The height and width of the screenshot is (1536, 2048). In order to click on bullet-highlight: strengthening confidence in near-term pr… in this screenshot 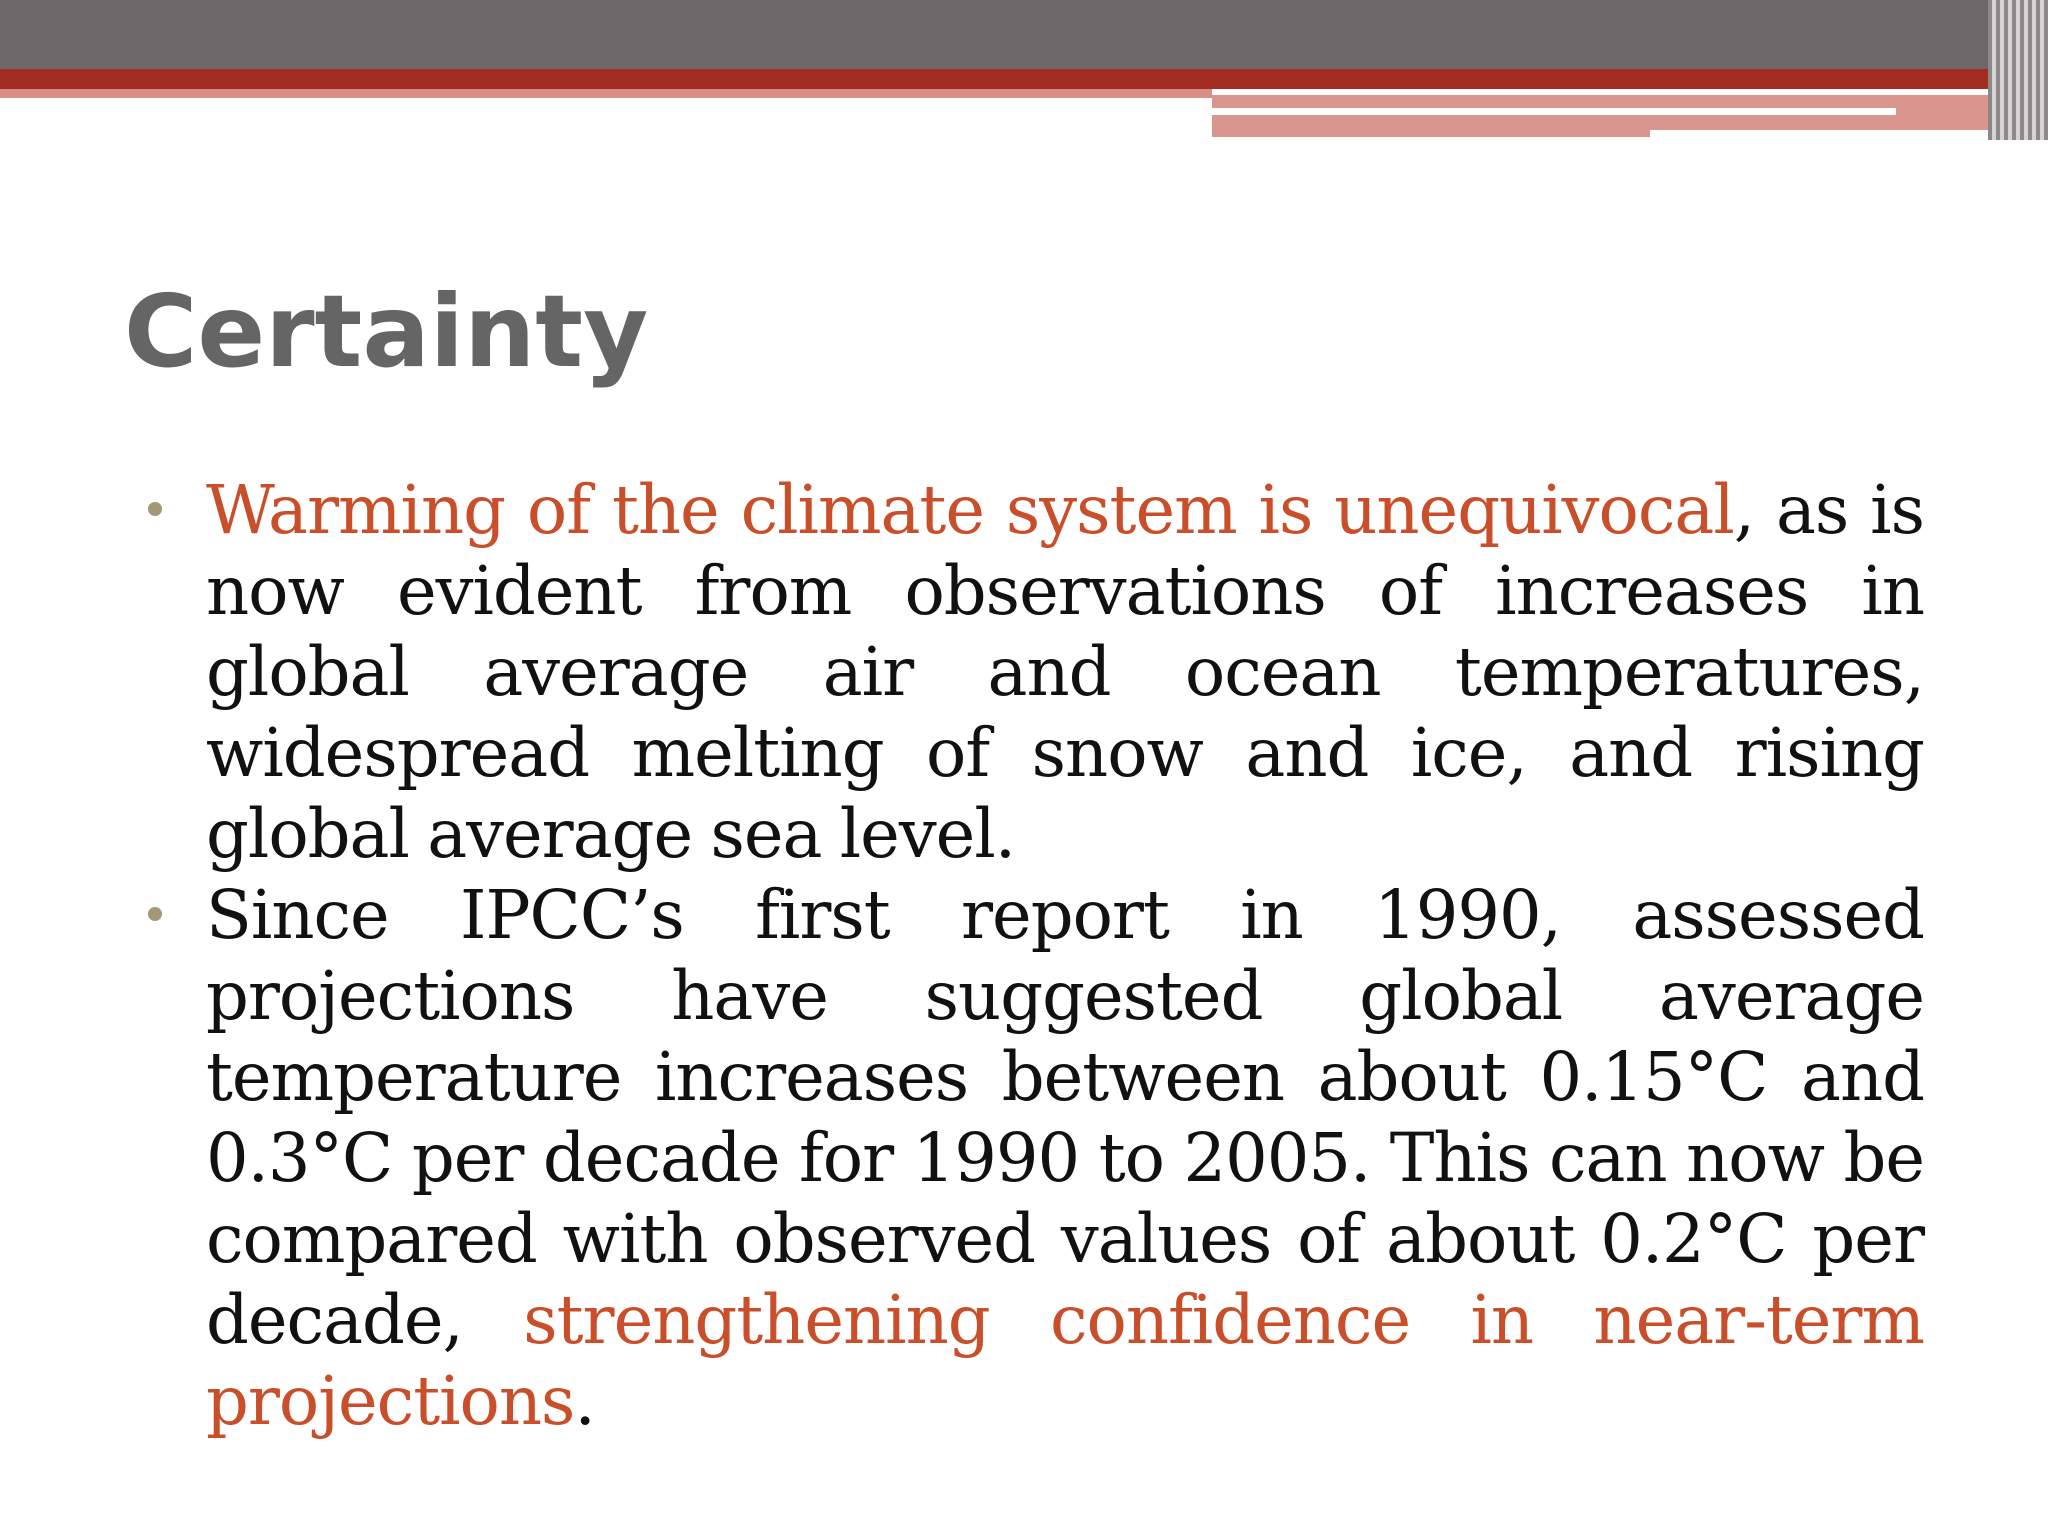, I will do `click(1065, 1360)`.